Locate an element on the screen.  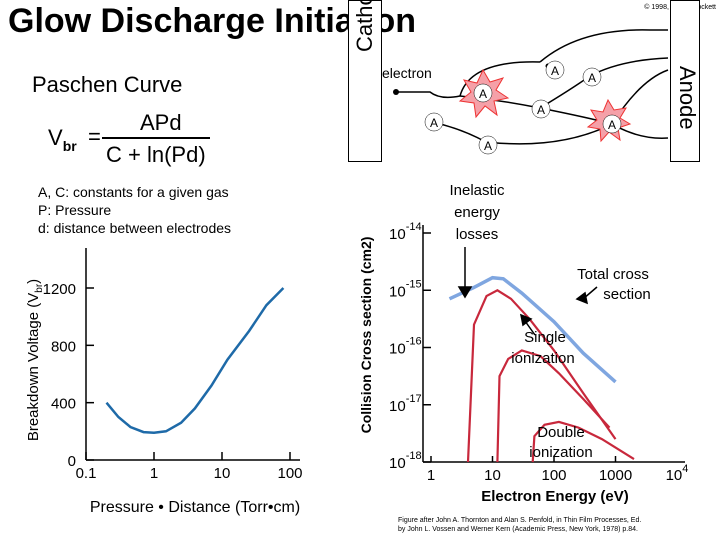
annotation-single: ionization is located at coordinates (542, 358).